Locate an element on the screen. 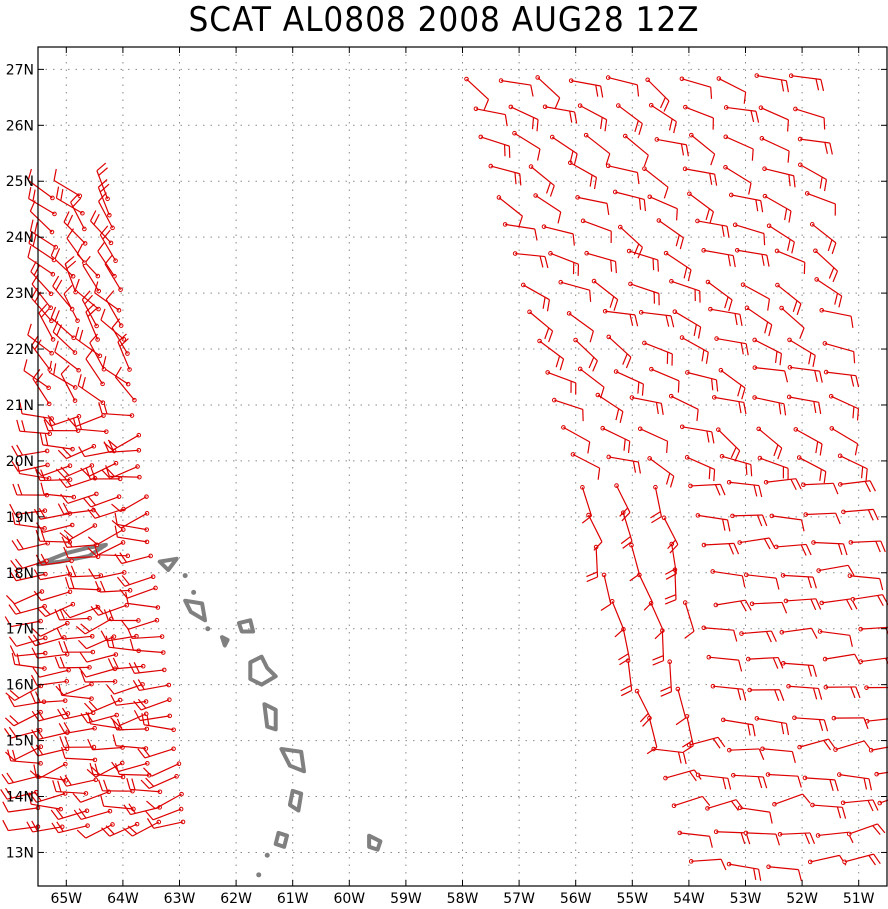 Image resolution: width=888 pixels, height=909 pixels. lon-tick-label: 62W is located at coordinates (236, 899).